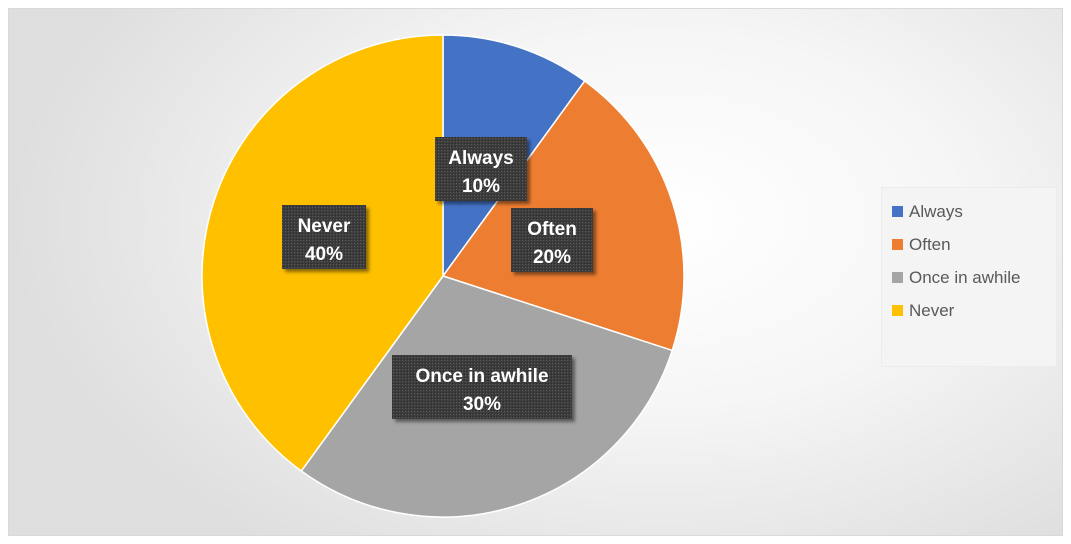 This screenshot has width=1071, height=544. What do you see at coordinates (936, 211) in the screenshot?
I see `legend-label-always: Always` at bounding box center [936, 211].